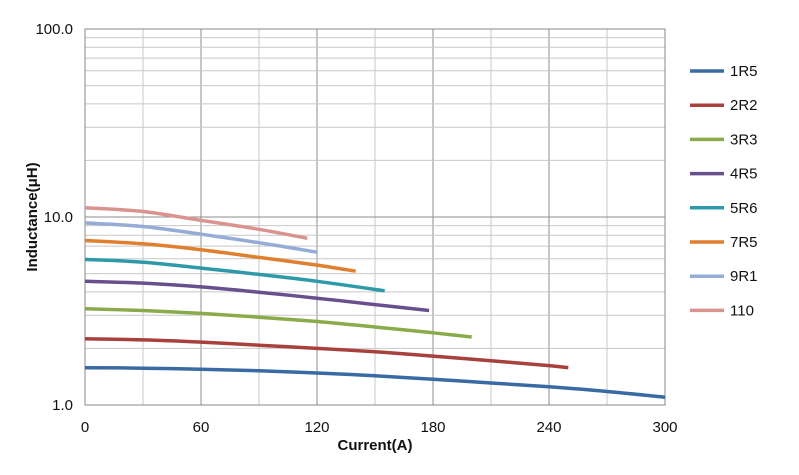 This screenshot has width=799, height=475. What do you see at coordinates (744, 105) in the screenshot?
I see `legend-label-2R2: 2R2` at bounding box center [744, 105].